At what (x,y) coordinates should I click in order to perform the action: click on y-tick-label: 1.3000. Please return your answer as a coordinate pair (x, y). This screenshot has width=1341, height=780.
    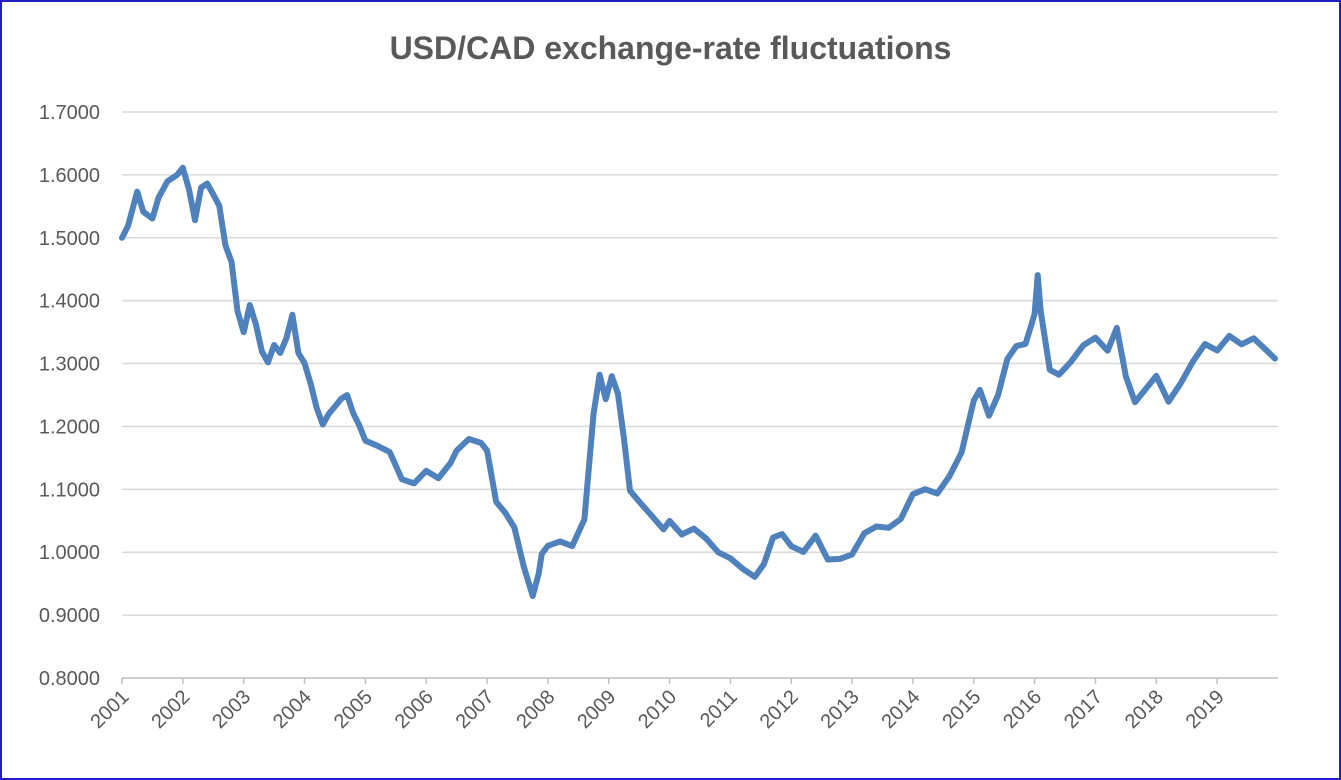
    Looking at the image, I should click on (69, 365).